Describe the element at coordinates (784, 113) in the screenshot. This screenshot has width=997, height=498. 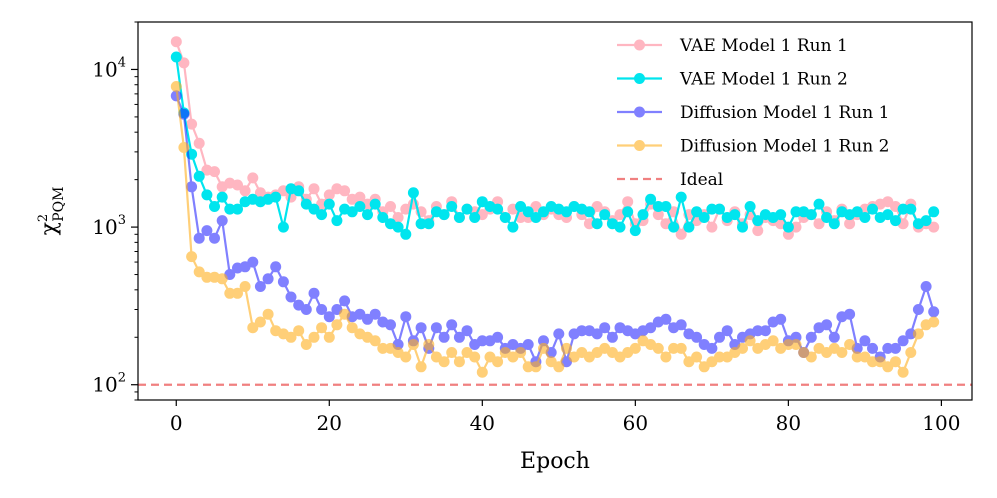
I see `legend-label: Diffusion Model 1 Run 1` at that location.